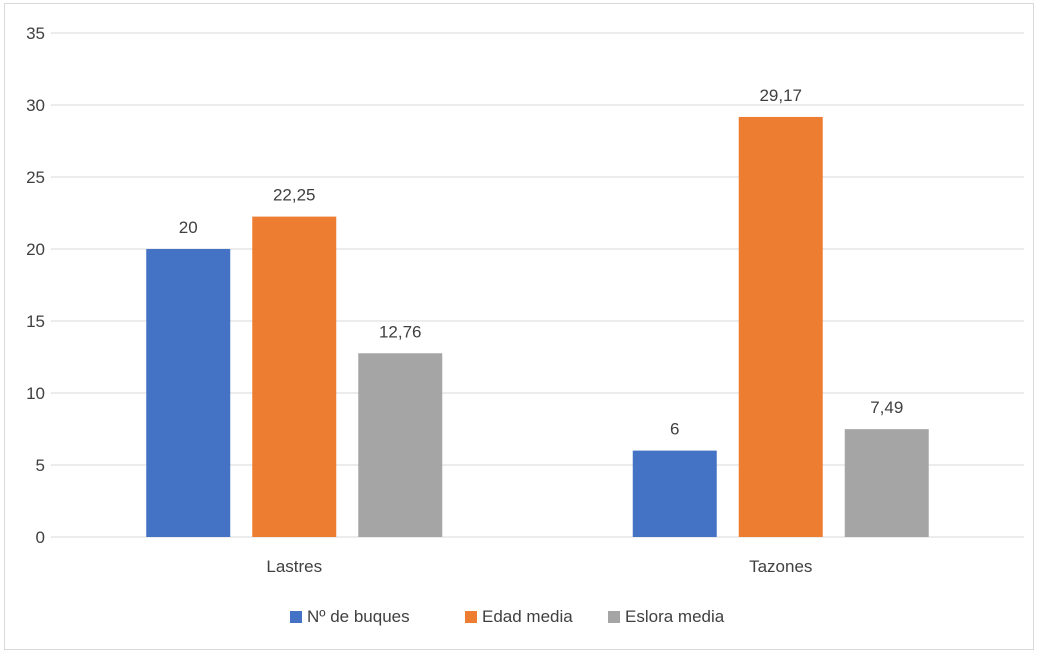  Describe the element at coordinates (35, 285) in the screenshot. I see `y-axis-ticks: 0 5 10 15 20 25 30 35` at that location.